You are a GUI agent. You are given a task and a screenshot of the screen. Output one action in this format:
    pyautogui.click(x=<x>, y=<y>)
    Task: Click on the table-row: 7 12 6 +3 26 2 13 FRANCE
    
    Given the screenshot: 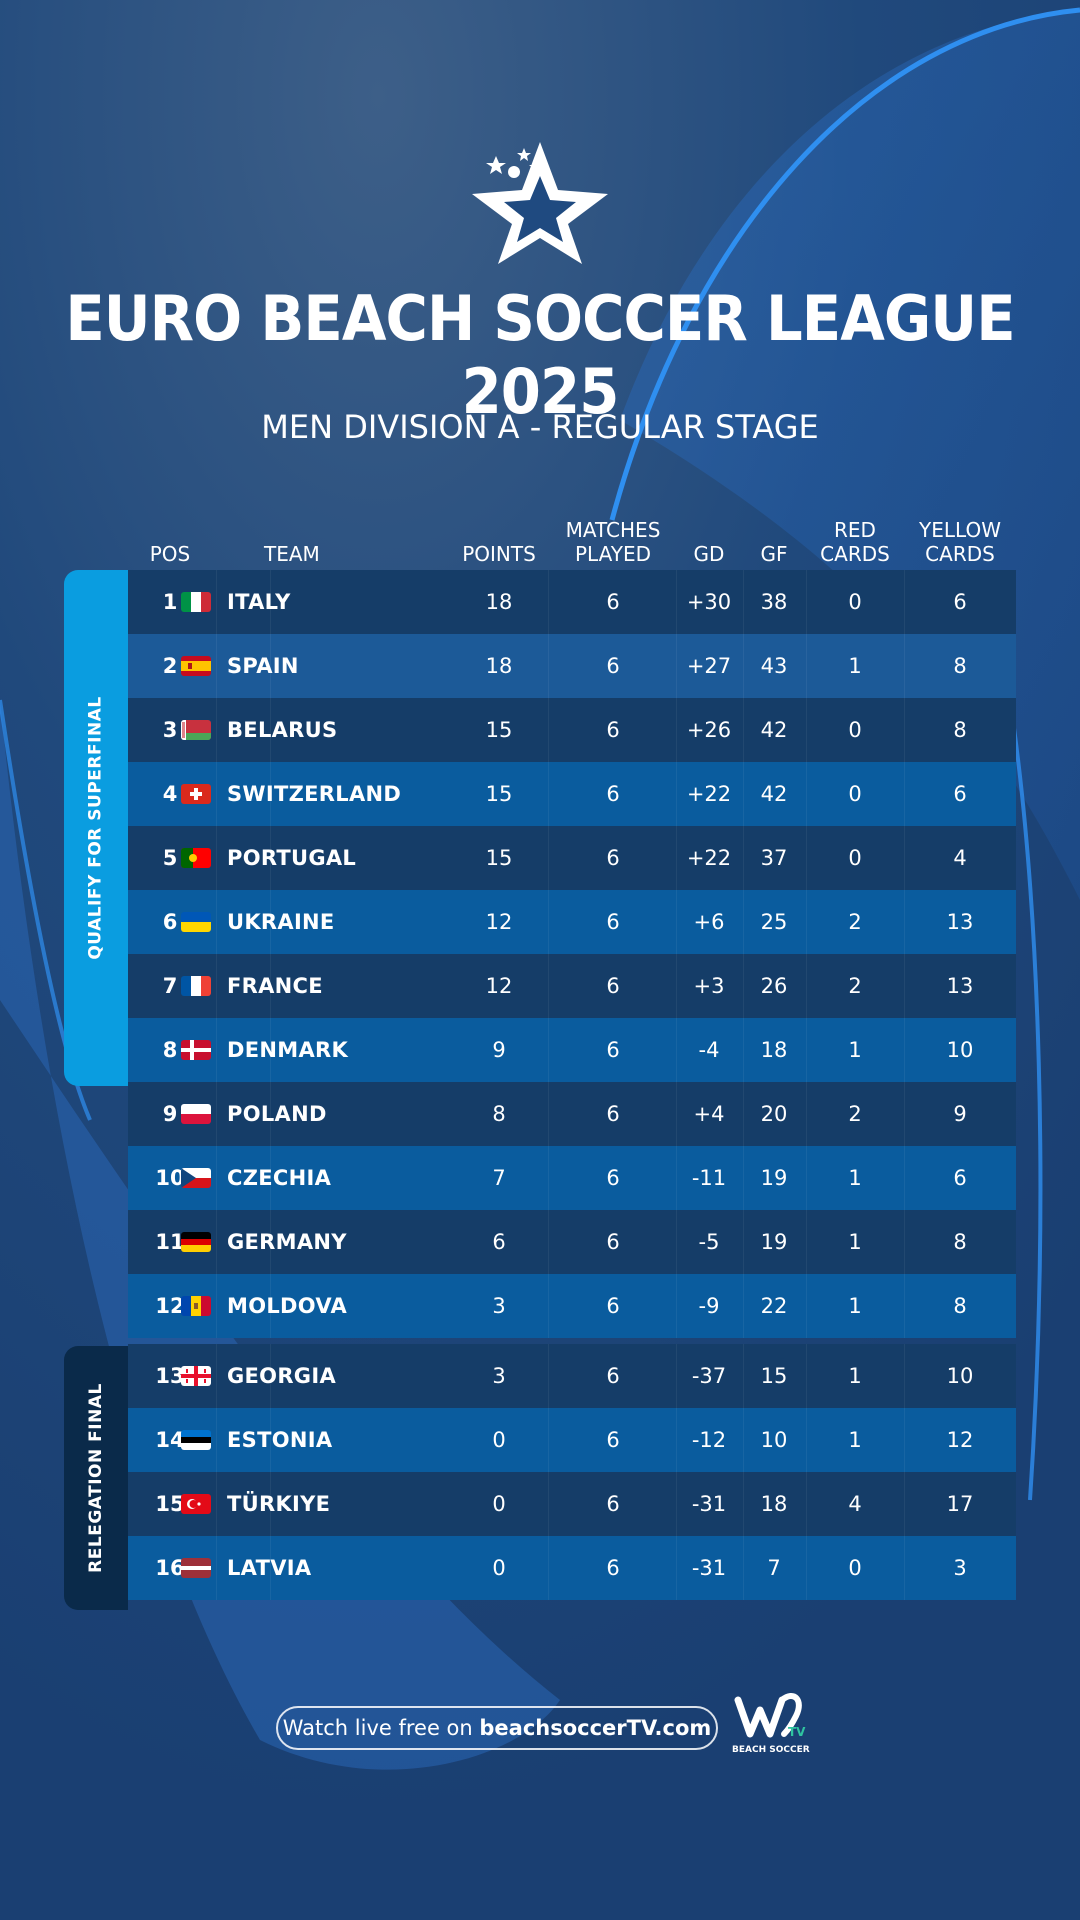 What is the action you would take?
    pyautogui.click(x=572, y=986)
    